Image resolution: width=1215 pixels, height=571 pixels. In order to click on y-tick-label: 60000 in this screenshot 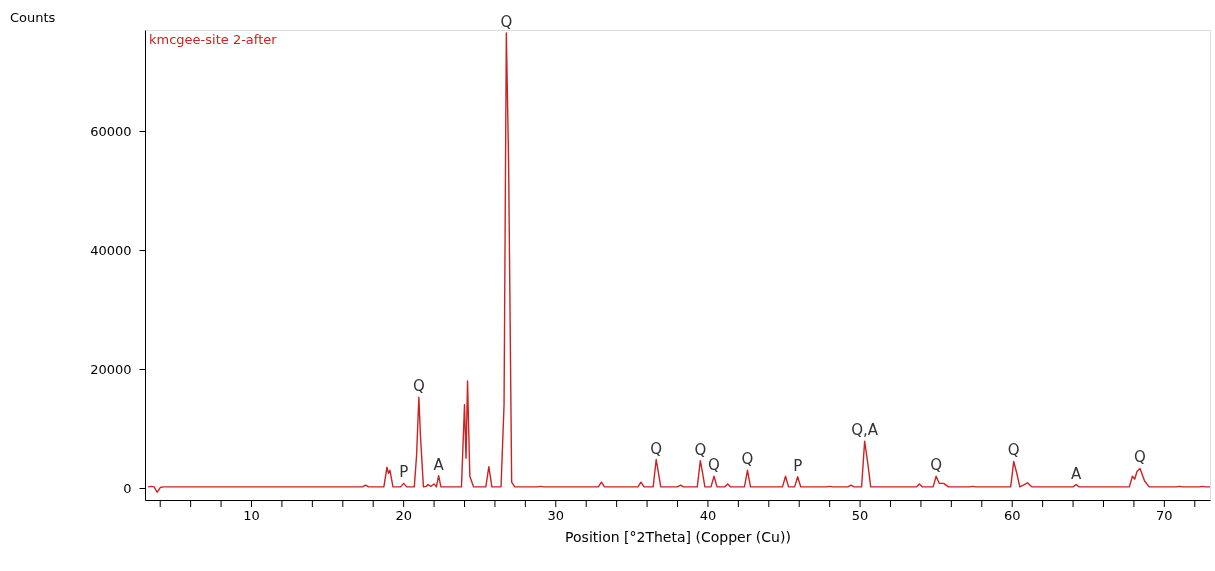, I will do `click(111, 131)`.